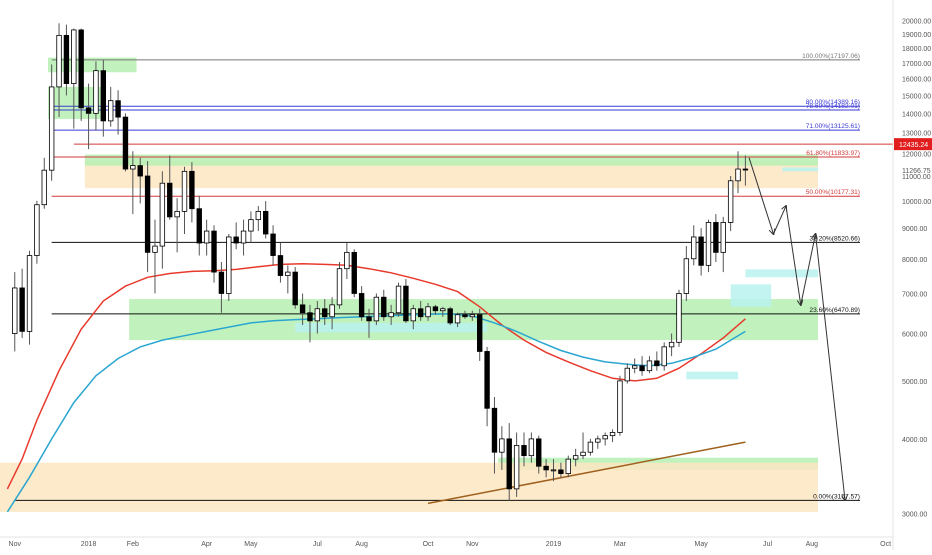 The height and width of the screenshot is (555, 932). Describe the element at coordinates (916, 64) in the screenshot. I see `y-tick-label: 17000.00` at that location.